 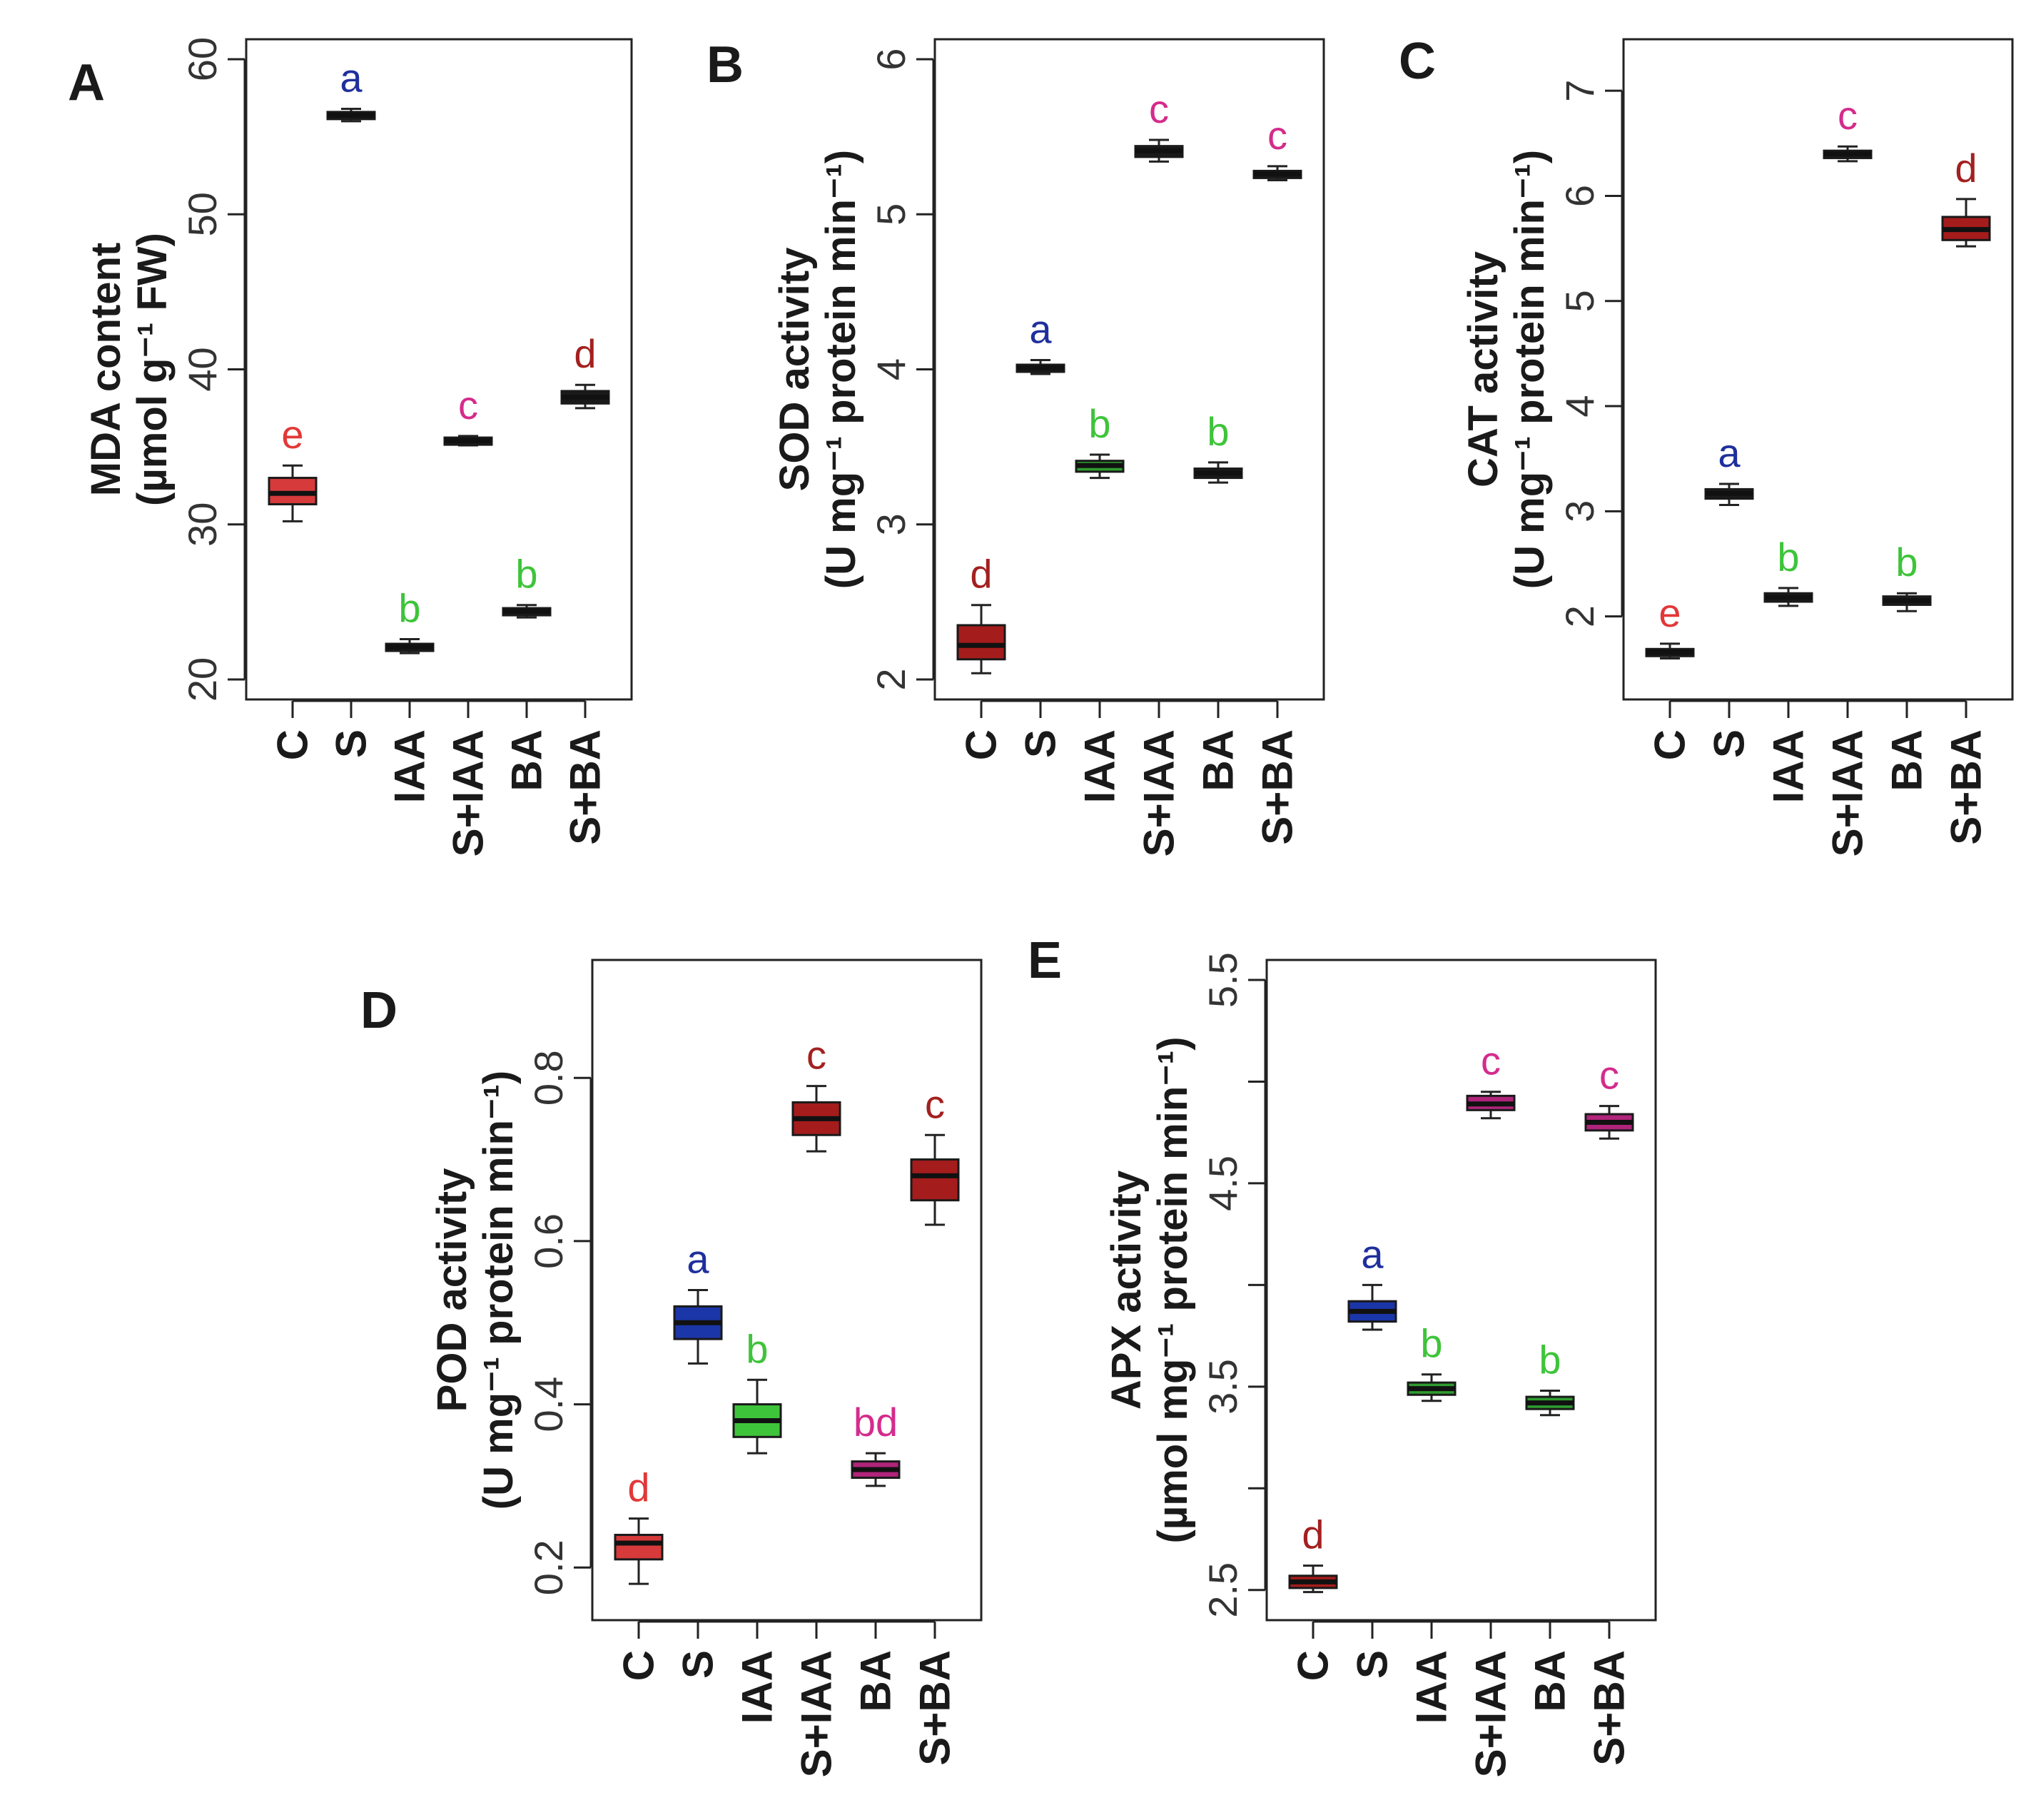 I want to click on y-tick-label: 0.6, so click(x=548, y=1241).